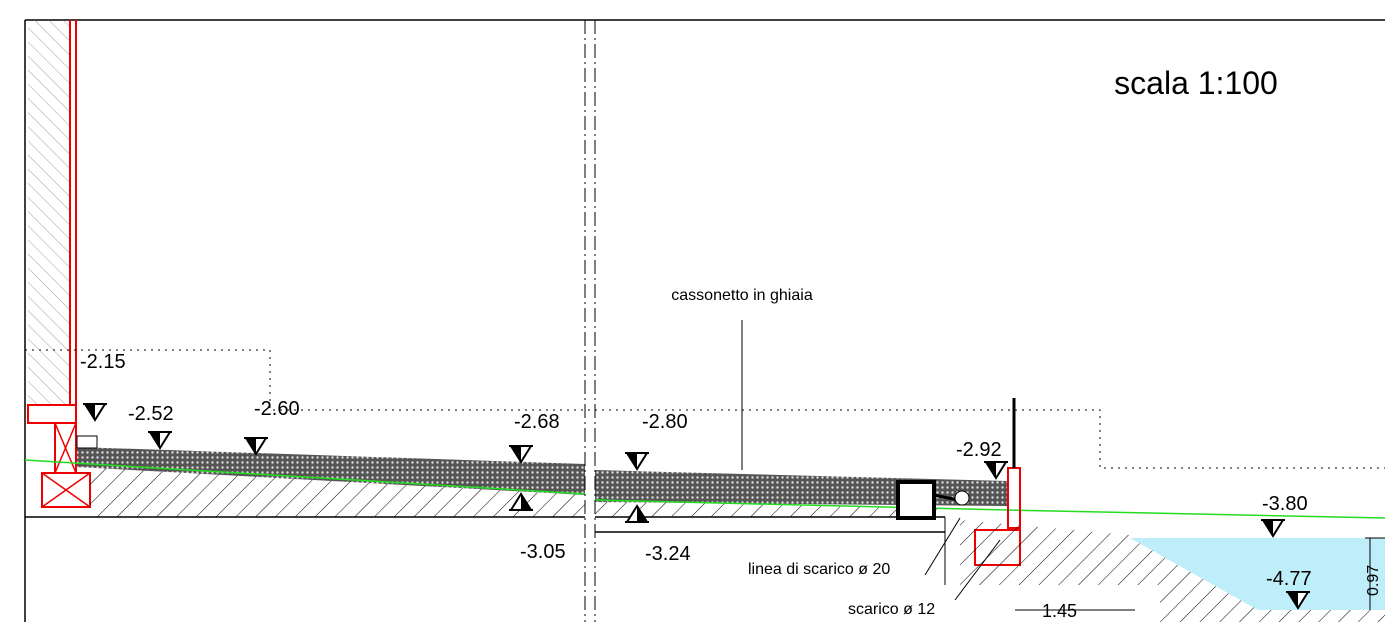 Image resolution: width=1385 pixels, height=622 pixels. I want to click on dimension-label: 1.45, so click(1059, 611).